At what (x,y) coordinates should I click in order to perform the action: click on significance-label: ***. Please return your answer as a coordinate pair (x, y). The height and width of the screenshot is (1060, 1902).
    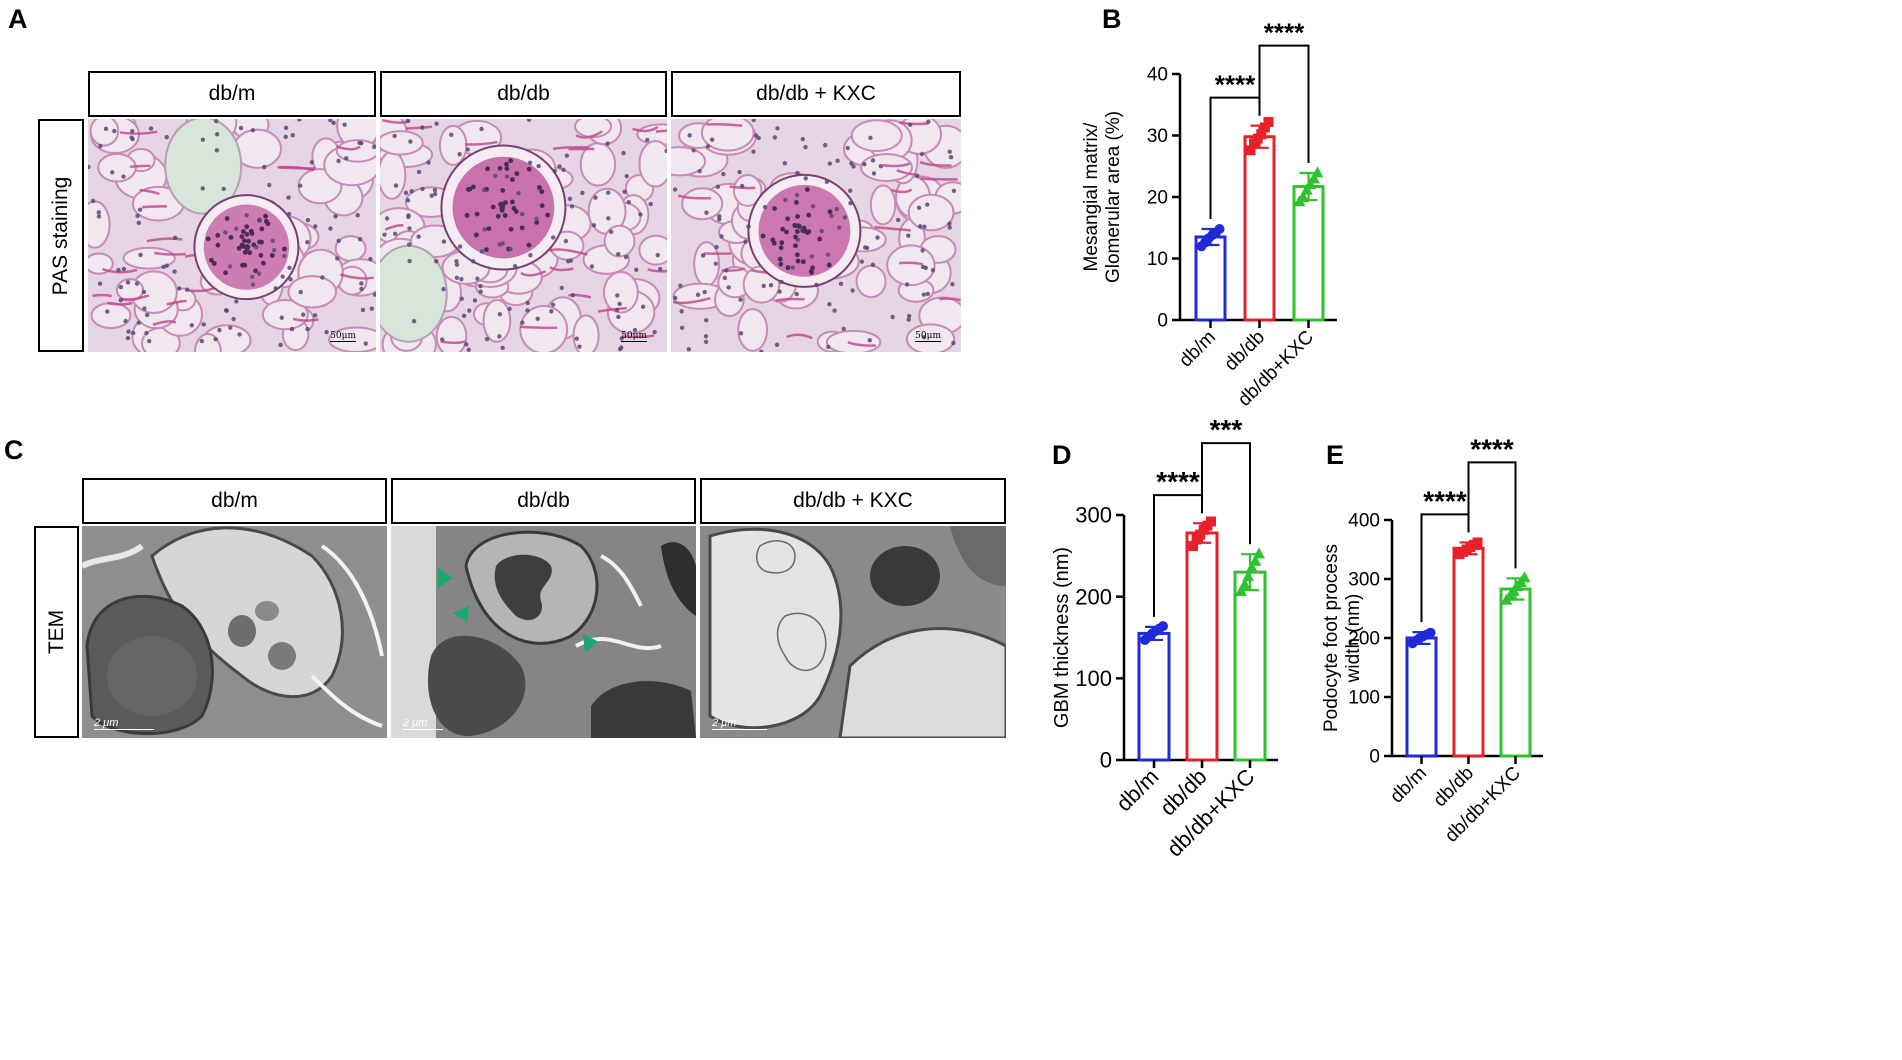
    Looking at the image, I should click on (1226, 429).